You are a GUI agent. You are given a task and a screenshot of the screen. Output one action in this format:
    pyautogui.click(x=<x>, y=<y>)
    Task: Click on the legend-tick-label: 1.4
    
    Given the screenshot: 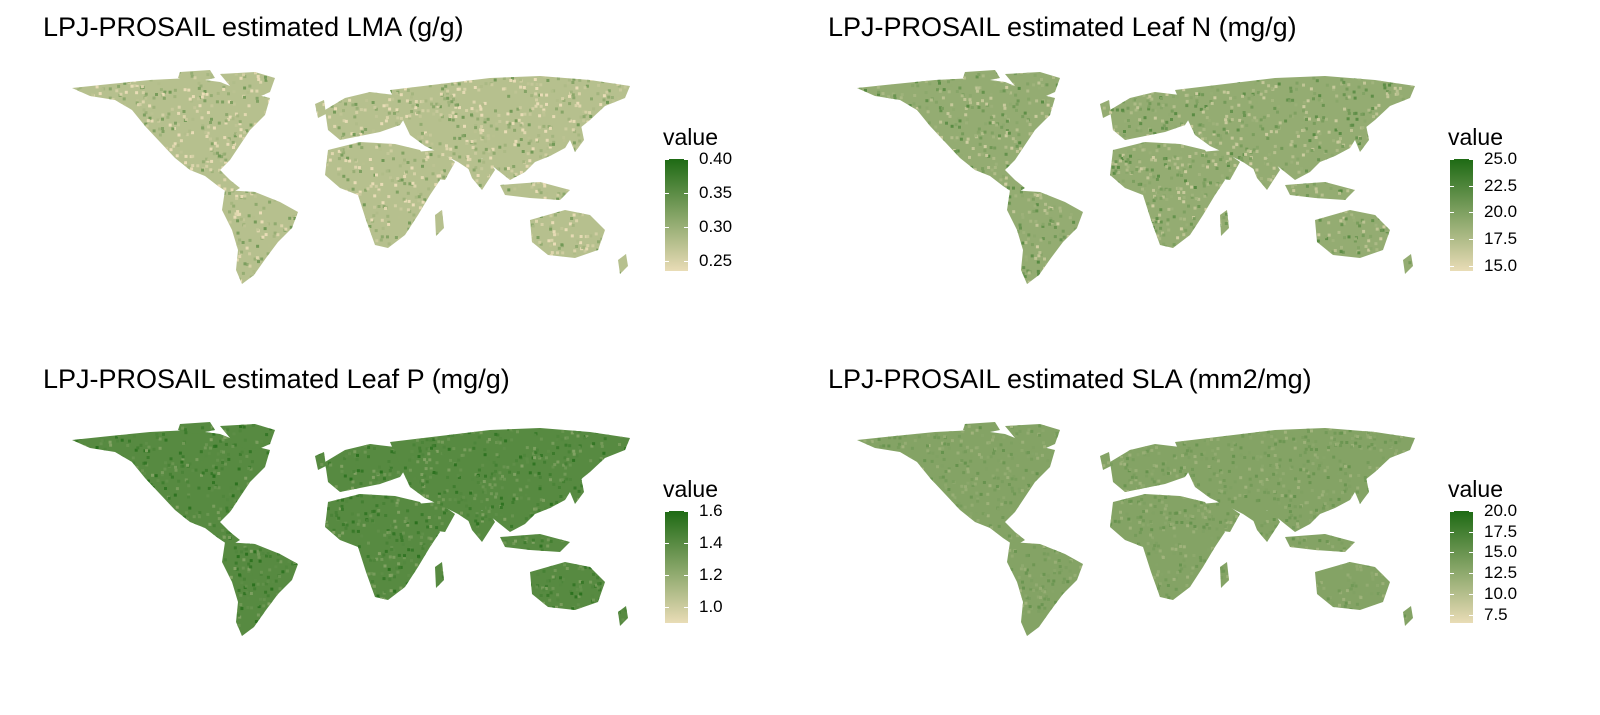 What is the action you would take?
    pyautogui.click(x=711, y=542)
    